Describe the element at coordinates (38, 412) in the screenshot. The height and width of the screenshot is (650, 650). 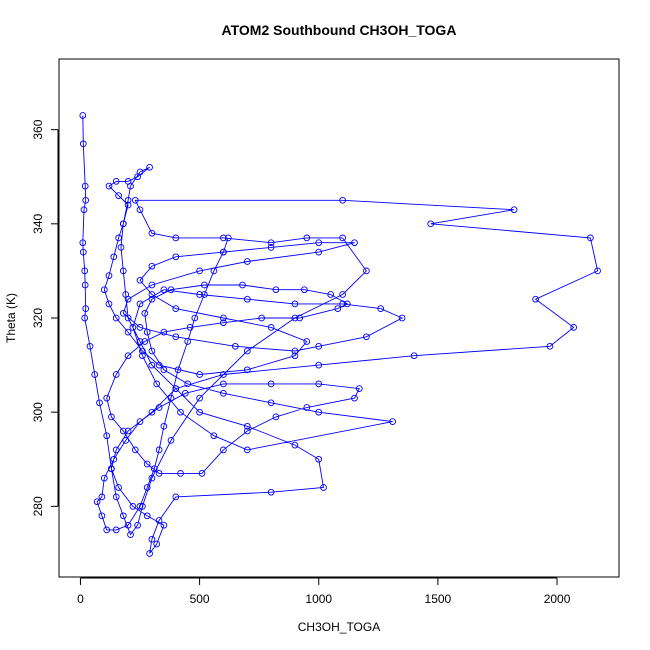
I see `y-tick-label: 300` at that location.